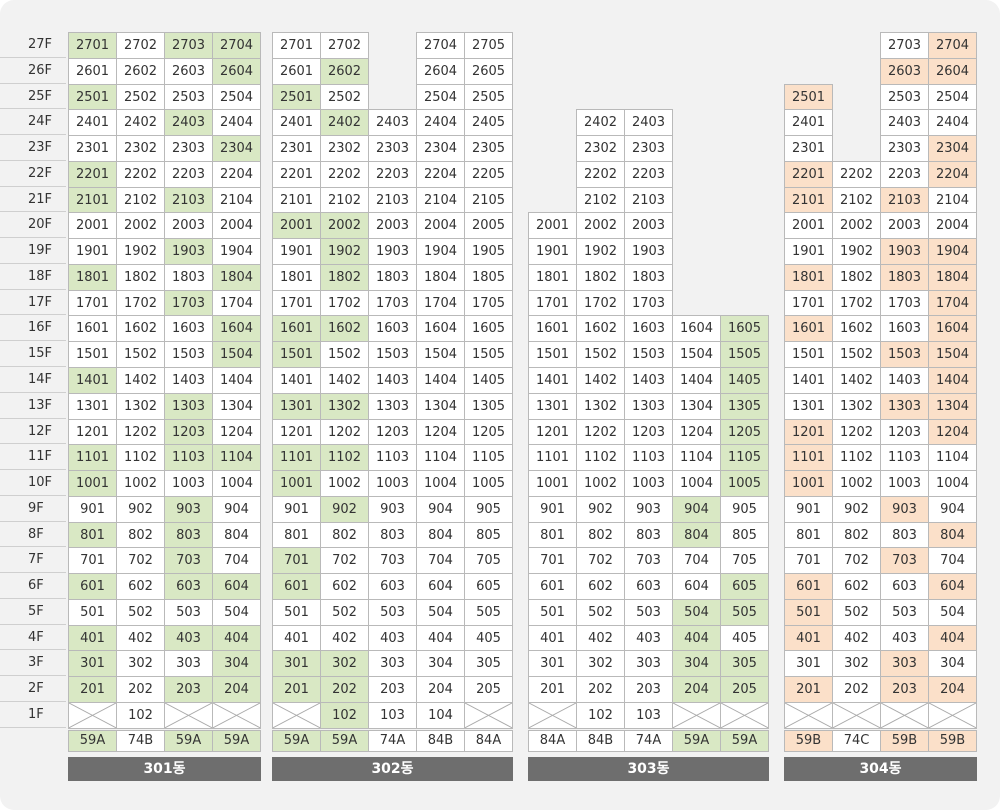  Describe the element at coordinates (904, 612) in the screenshot. I see `unit-cell: 503` at that location.